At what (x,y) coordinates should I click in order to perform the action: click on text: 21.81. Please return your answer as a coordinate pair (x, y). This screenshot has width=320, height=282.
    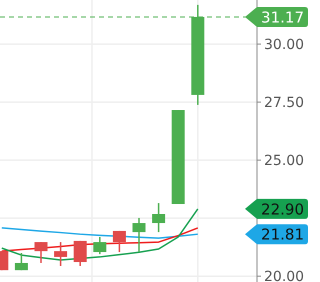
    Looking at the image, I should click on (282, 235).